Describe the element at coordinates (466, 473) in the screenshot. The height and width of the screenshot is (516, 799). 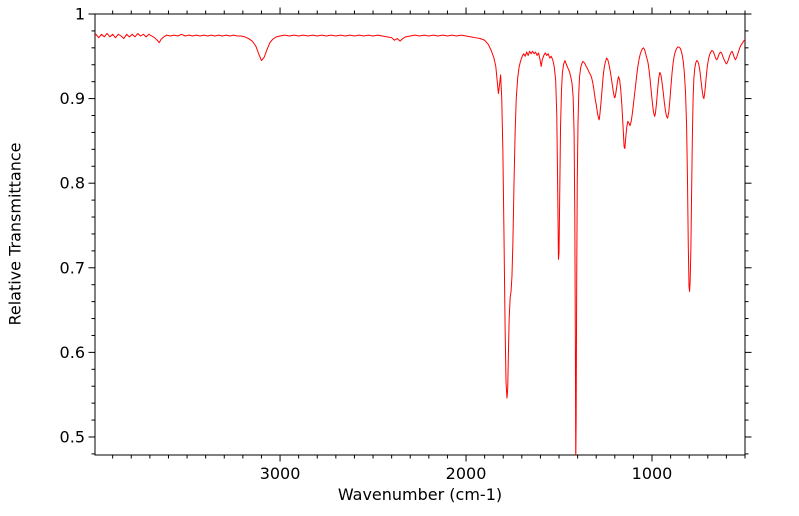
I see `x-tick-label: 2000` at that location.